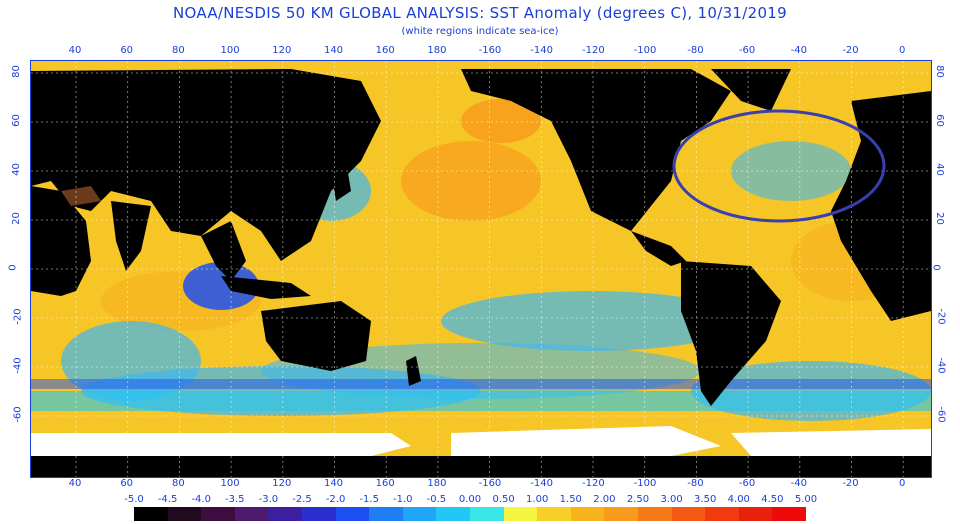 The height and width of the screenshot is (524, 960). What do you see at coordinates (81, 196) in the screenshot?
I see `caspian-sea` at bounding box center [81, 196].